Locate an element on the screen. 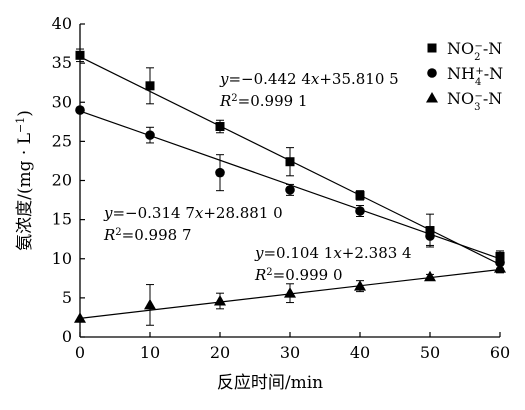 The image size is (525, 410). y-tick-label: 0 is located at coordinates (67, 336).